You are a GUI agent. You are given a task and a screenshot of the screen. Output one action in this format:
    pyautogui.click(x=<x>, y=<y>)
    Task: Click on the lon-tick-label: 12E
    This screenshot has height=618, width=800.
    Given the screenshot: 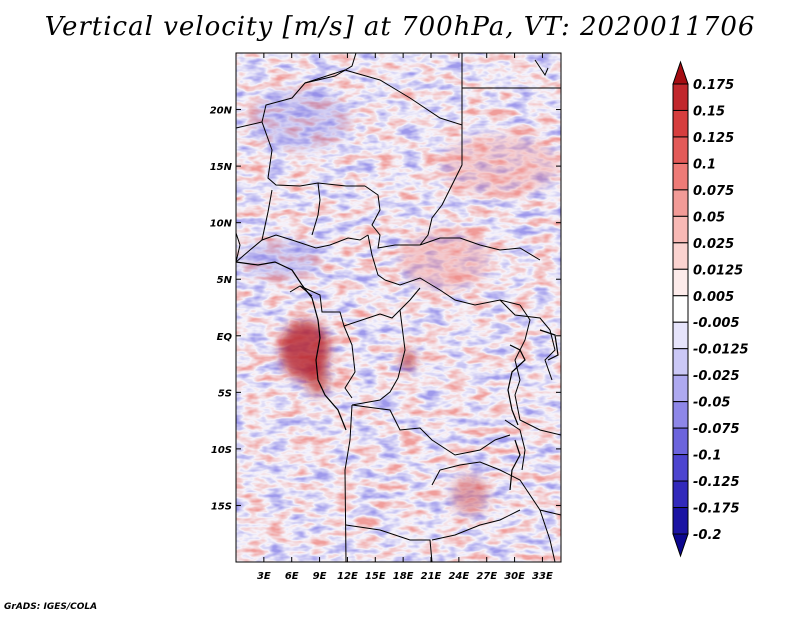 What is the action you would take?
    pyautogui.click(x=347, y=576)
    